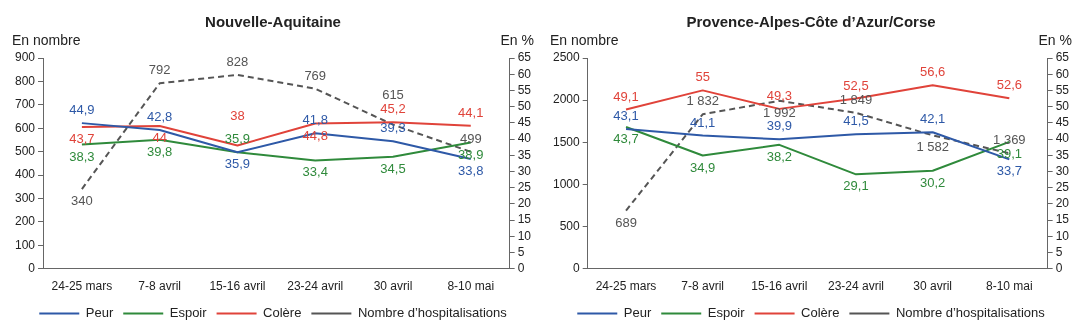 The image size is (1084, 336). What do you see at coordinates (779, 156) in the screenshot?
I see `data-label: 38,2` at bounding box center [779, 156].